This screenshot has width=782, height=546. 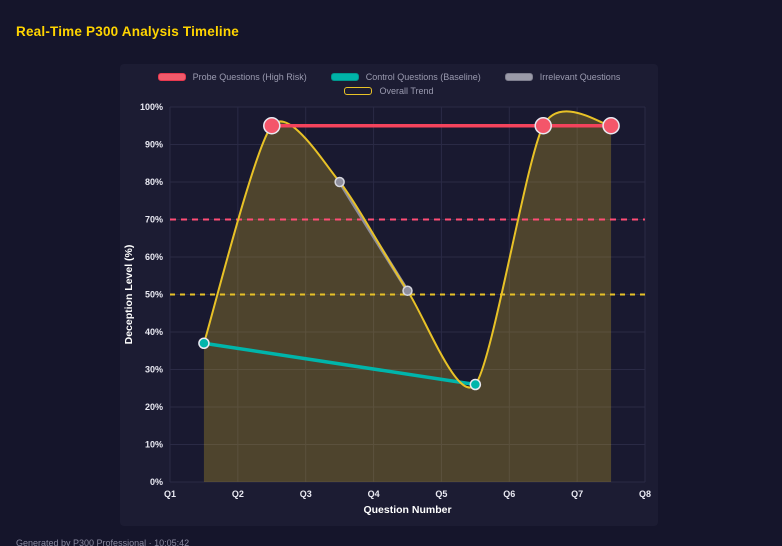 What do you see at coordinates (344, 77) in the screenshot?
I see `control-series-swatch` at bounding box center [344, 77].